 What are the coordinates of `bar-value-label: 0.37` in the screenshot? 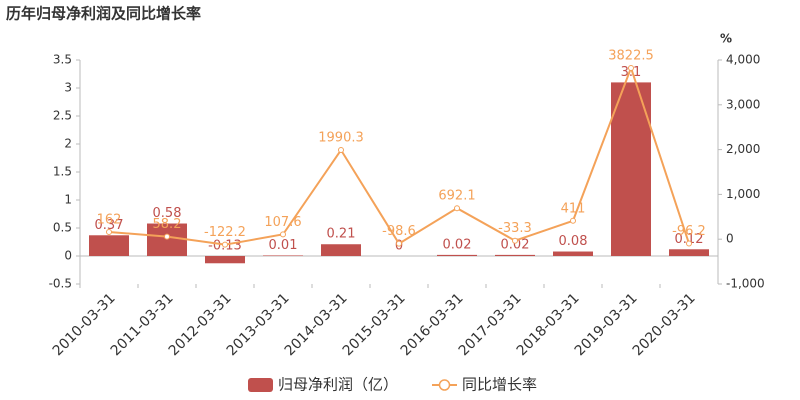 It's located at (109, 225).